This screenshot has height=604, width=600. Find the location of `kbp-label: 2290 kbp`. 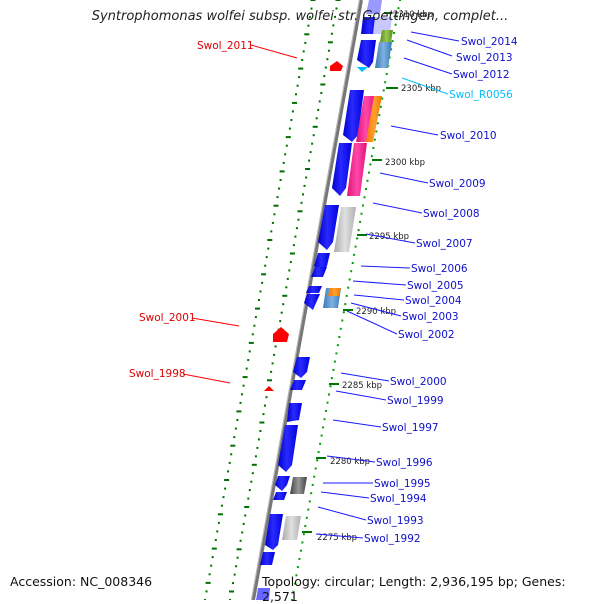

kbp-label: 2290 kbp is located at coordinates (376, 312).